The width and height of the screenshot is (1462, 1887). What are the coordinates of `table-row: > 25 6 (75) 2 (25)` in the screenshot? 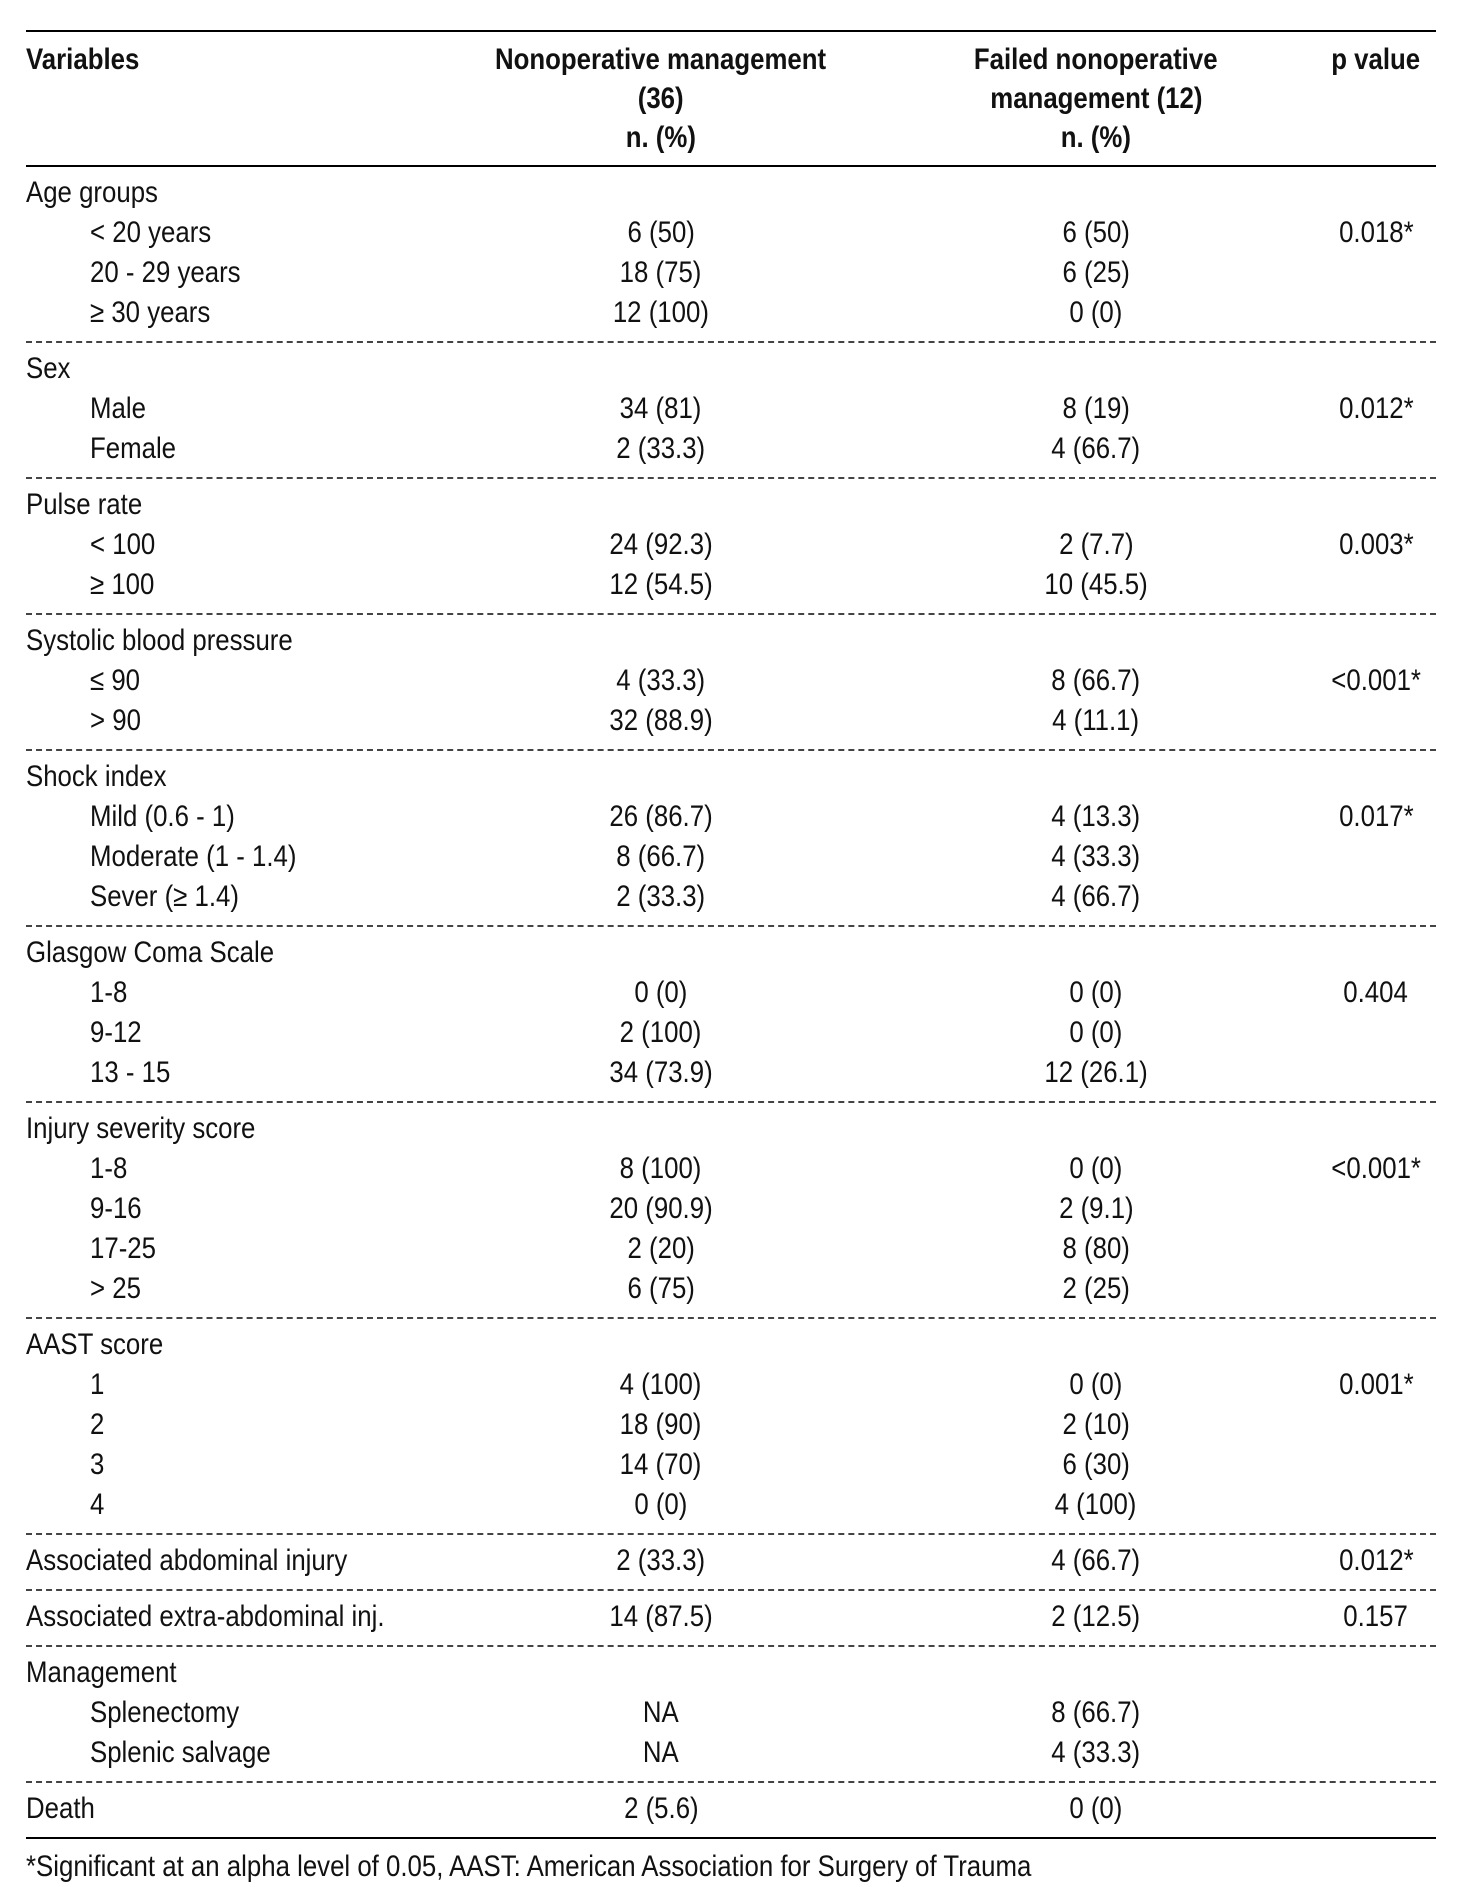 It's located at (731, 1289).